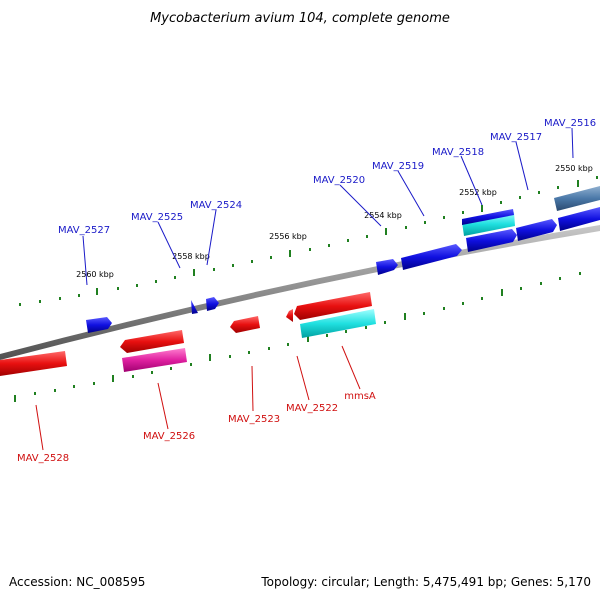 Image resolution: width=600 pixels, height=600 pixels. I want to click on label-MAV_2520: MAV_2520, so click(339, 180).